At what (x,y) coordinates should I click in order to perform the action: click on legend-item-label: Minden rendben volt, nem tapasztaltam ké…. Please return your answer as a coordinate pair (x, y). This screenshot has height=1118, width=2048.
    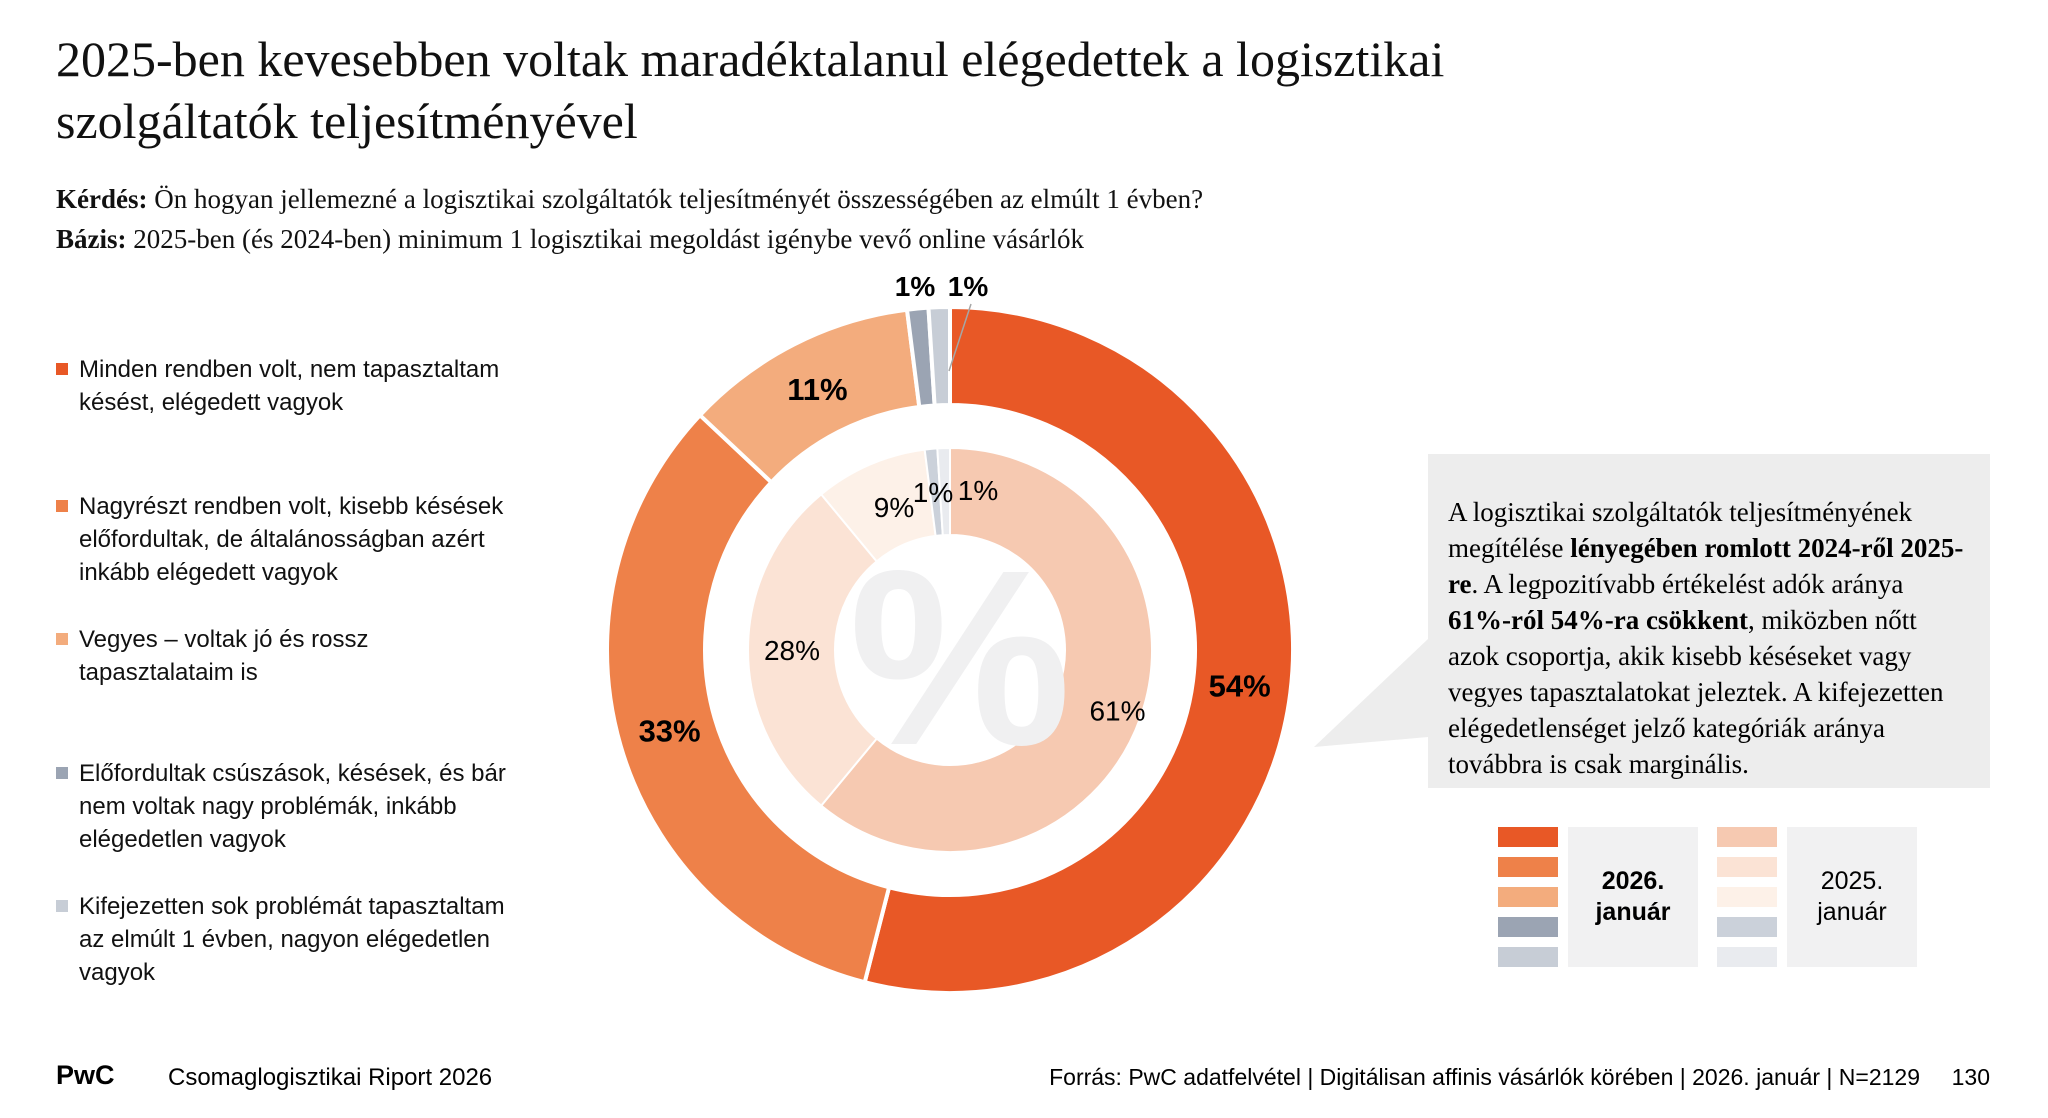
    Looking at the image, I should click on (289, 386).